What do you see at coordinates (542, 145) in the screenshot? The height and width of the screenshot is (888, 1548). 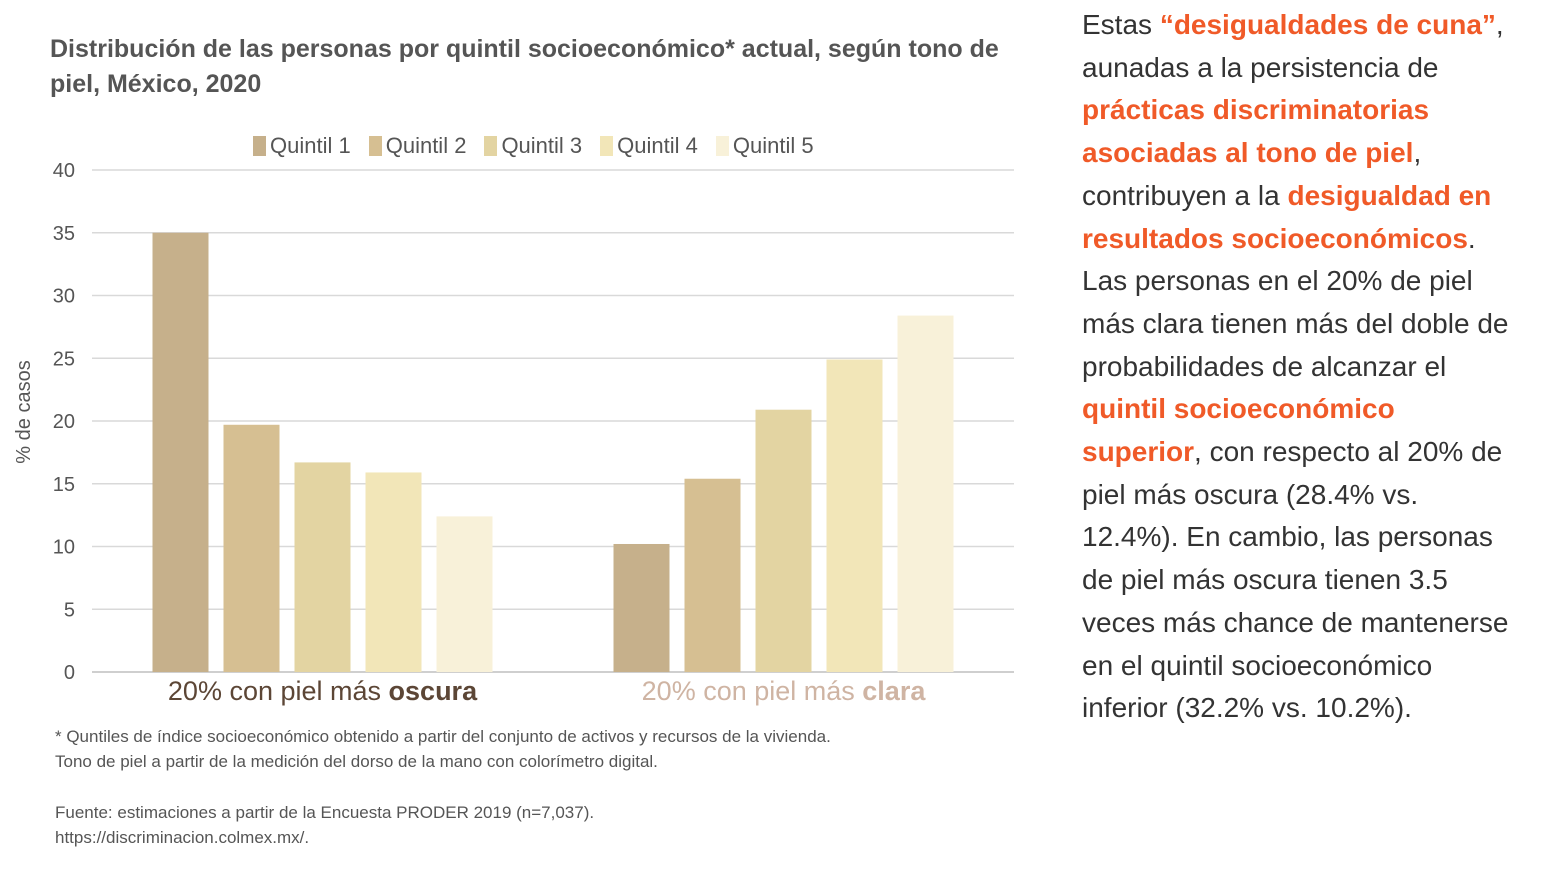 I see `legend-label: Quintil 3` at bounding box center [542, 145].